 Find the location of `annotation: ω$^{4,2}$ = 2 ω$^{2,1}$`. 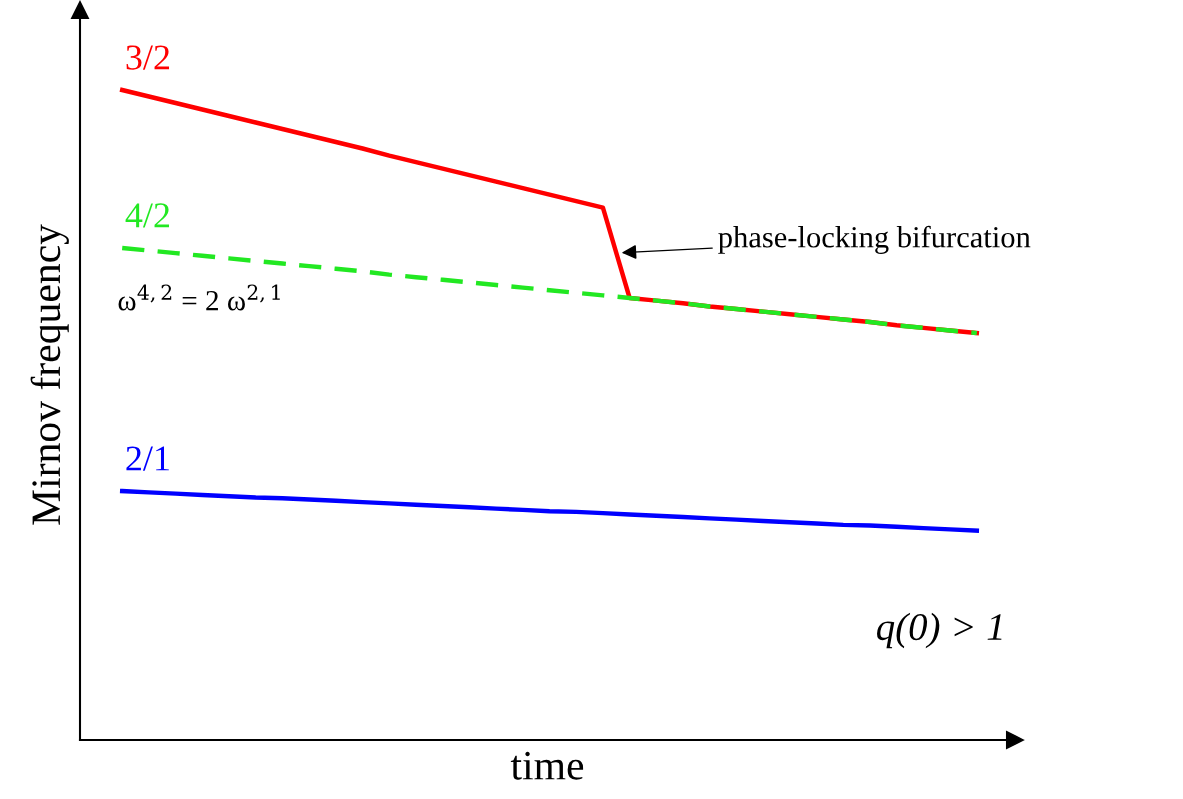

annotation: ω$^{4,2}$ = 2 ω$^{2,1}$ is located at coordinates (199, 297).